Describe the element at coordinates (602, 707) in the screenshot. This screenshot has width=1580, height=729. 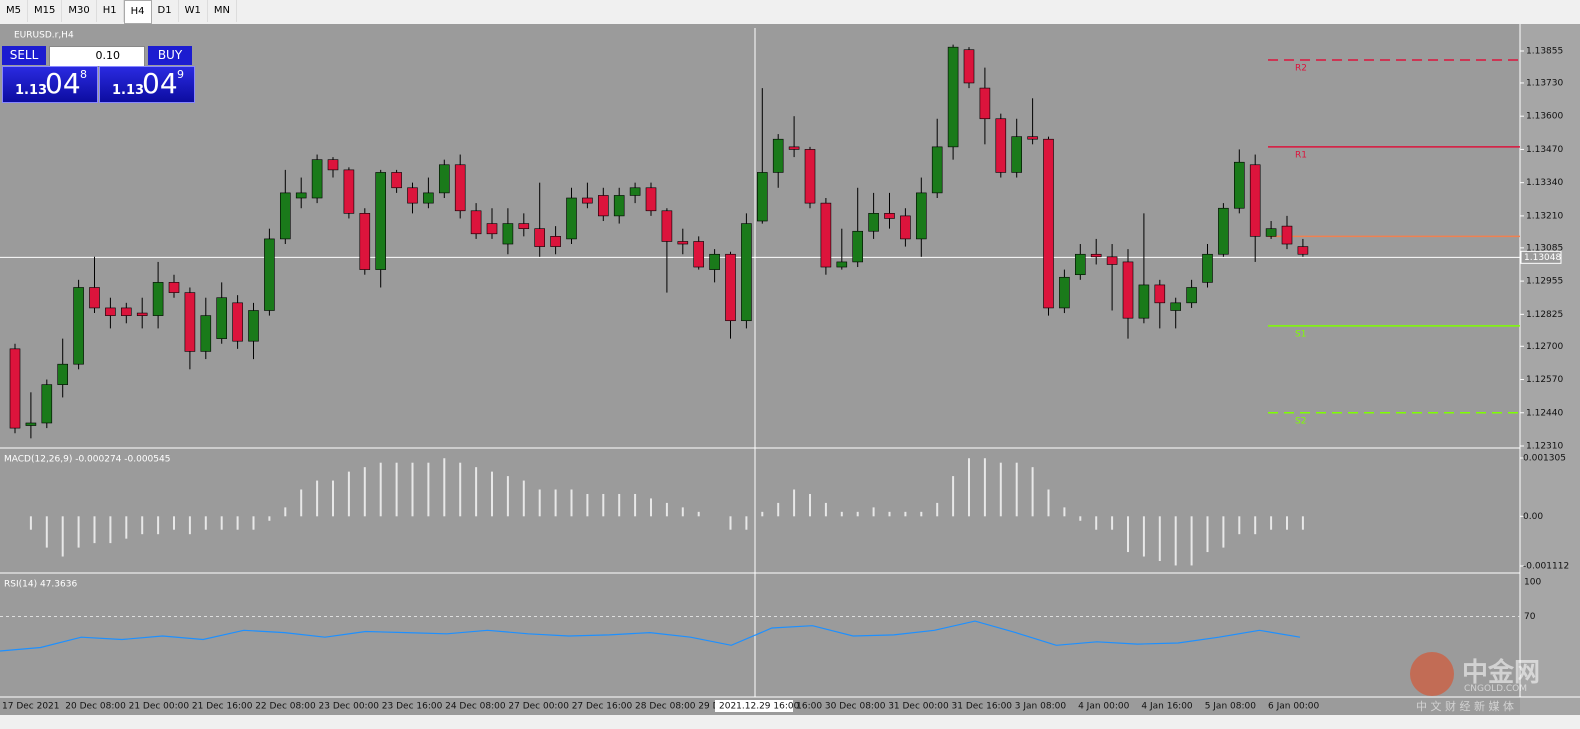
I see `x-tick-label: 27 Dec 16:00` at that location.